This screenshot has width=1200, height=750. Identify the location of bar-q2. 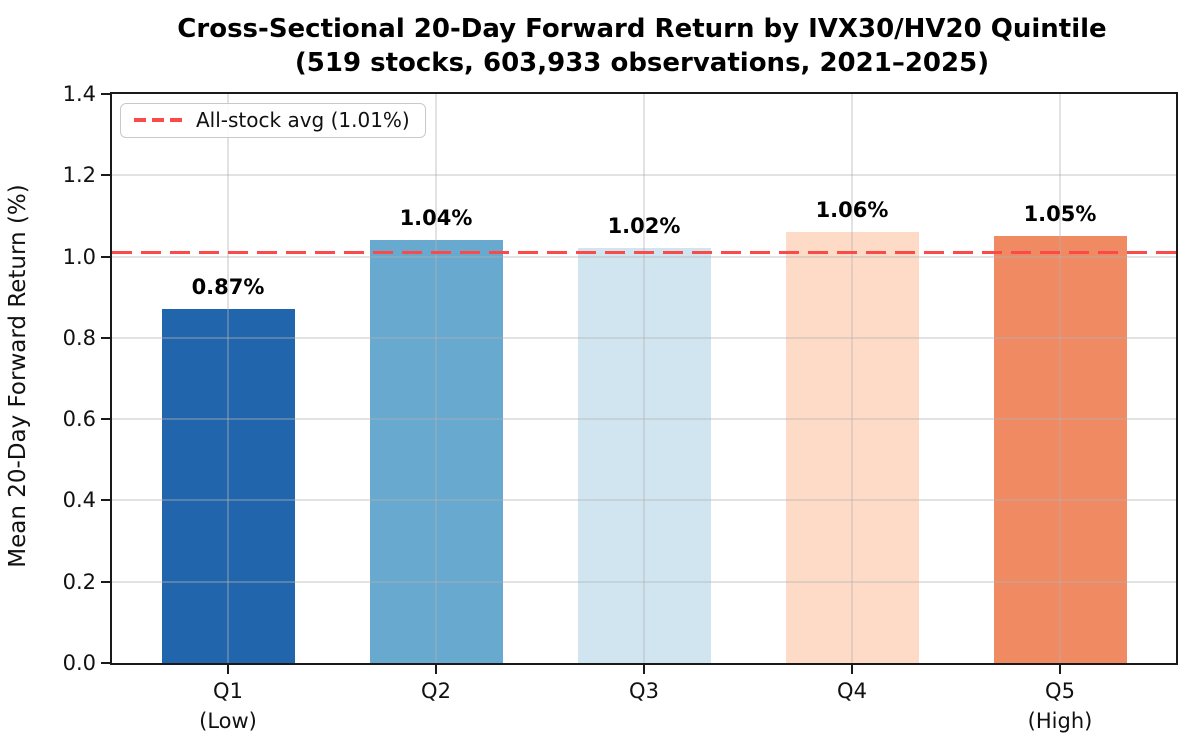
(436, 451).